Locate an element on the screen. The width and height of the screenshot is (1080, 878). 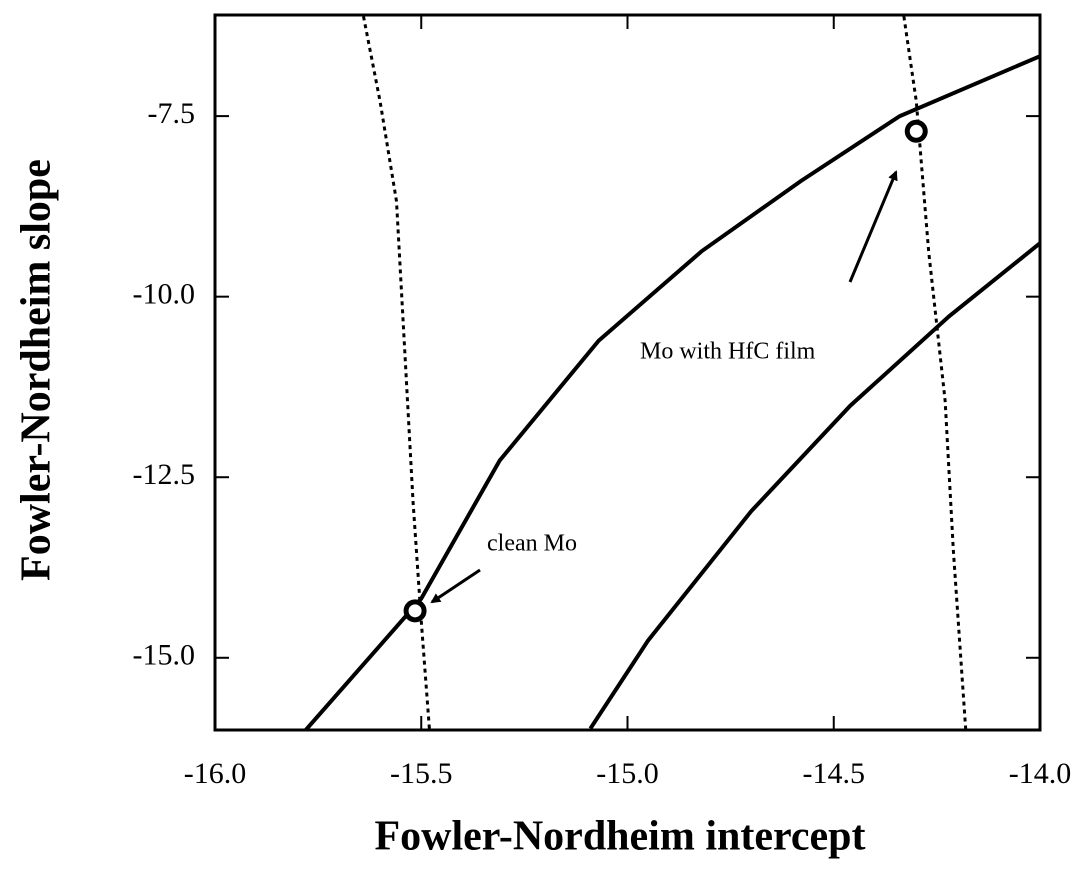
annotation: clean Mo is located at coordinates (532, 544).